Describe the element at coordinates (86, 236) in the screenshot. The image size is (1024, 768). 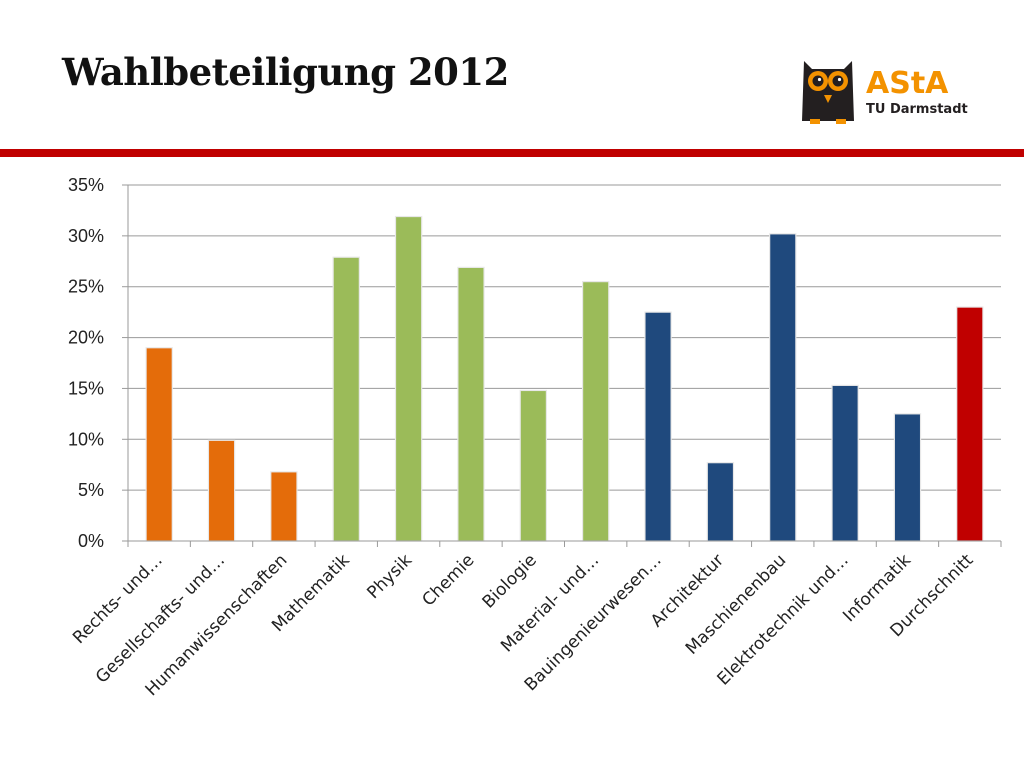
I see `y-tick-label: 30%` at that location.